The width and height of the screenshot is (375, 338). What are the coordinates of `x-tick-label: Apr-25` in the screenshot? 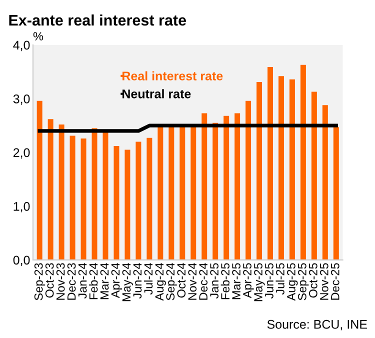 It's located at (248, 280).